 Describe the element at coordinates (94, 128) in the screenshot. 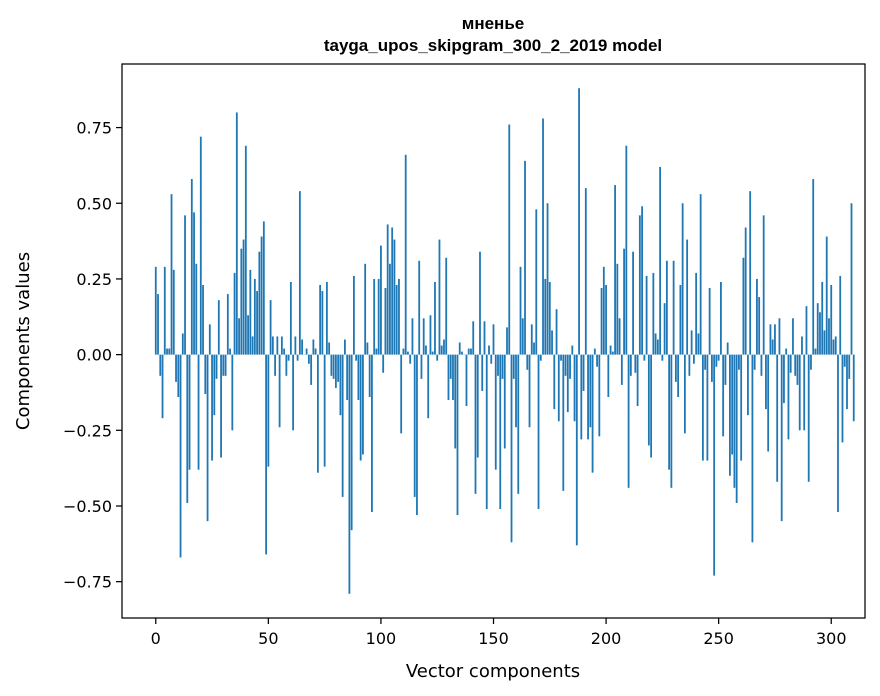

I see `y-tick-label: 0.75` at that location.